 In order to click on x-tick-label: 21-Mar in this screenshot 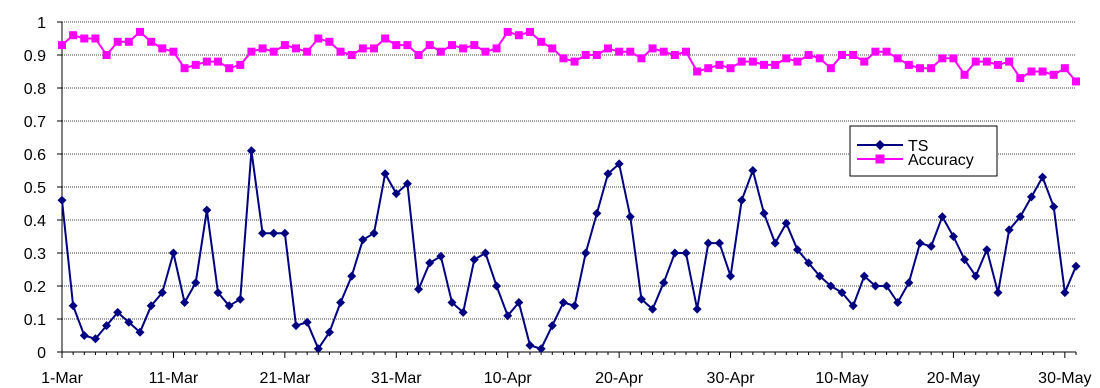, I will do `click(285, 378)`.